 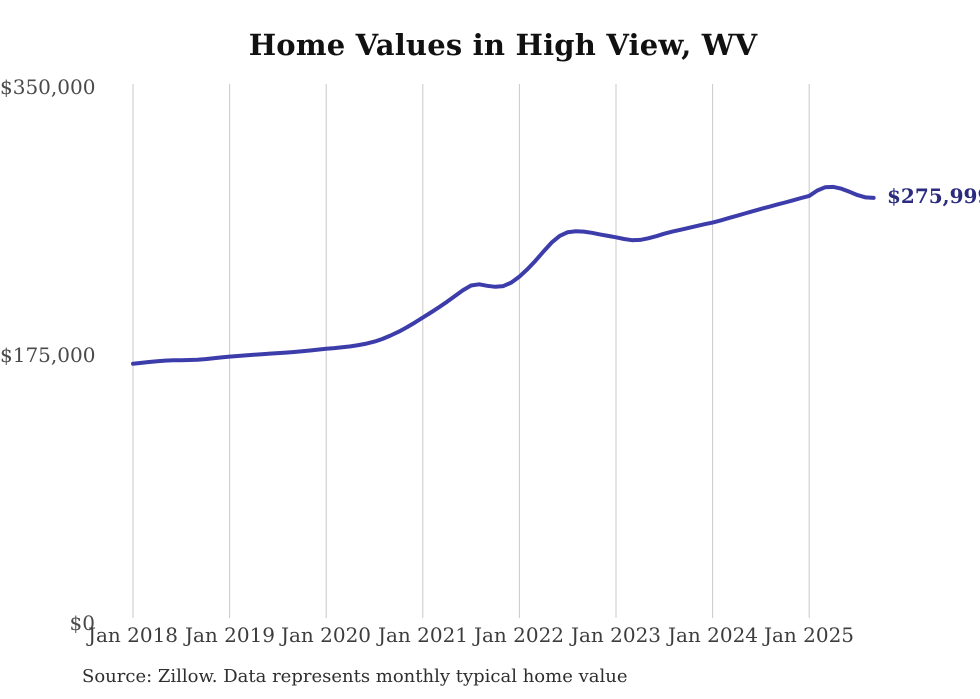 What do you see at coordinates (423, 635) in the screenshot?
I see `x-tick-label: Jan 2021` at bounding box center [423, 635].